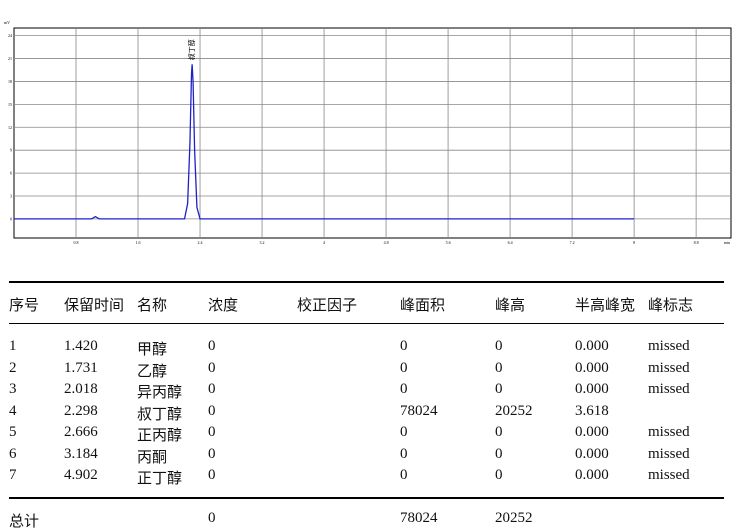 The image size is (755, 531). I want to click on x-tick-label: 0.8, so click(76, 242).